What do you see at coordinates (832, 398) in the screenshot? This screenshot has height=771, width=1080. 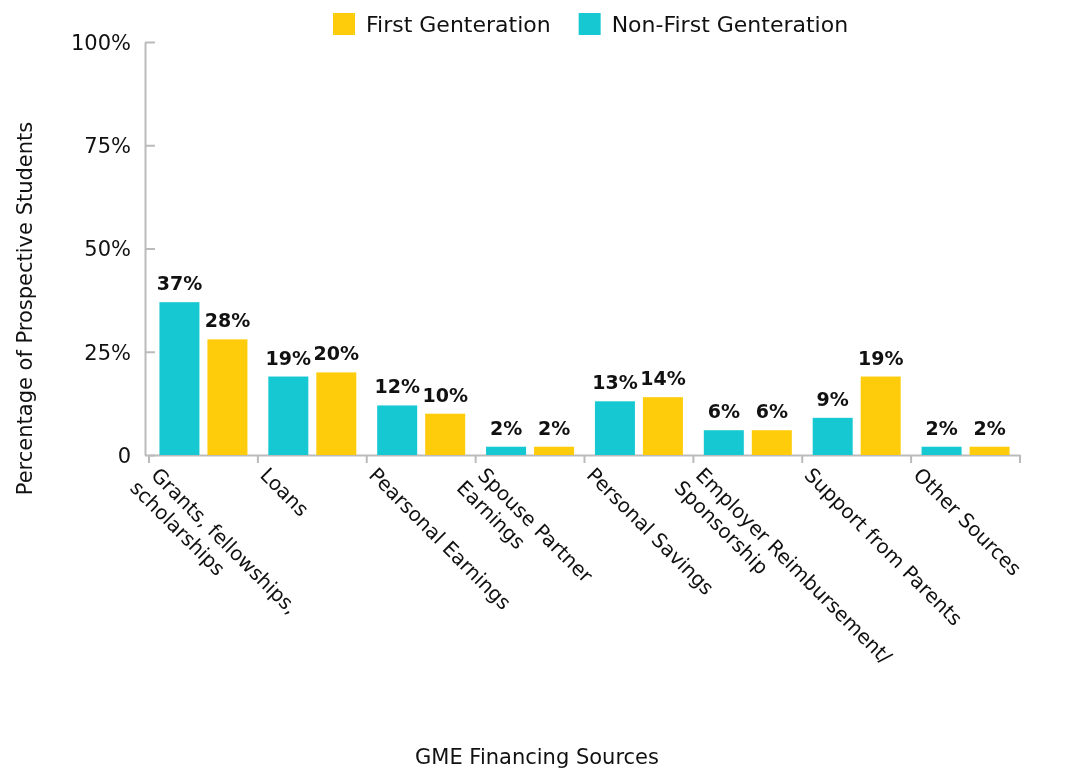 I see `data-label: 9%` at bounding box center [832, 398].